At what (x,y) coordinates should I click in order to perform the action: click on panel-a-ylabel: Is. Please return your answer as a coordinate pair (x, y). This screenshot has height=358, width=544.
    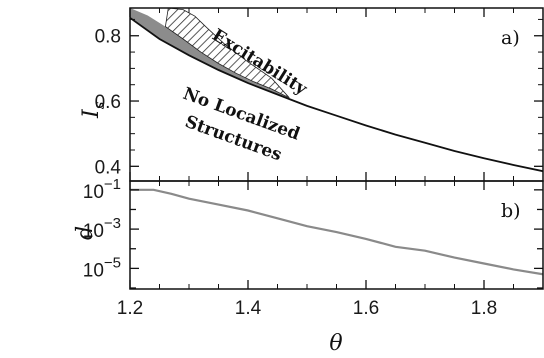
    Looking at the image, I should click on (93, 110).